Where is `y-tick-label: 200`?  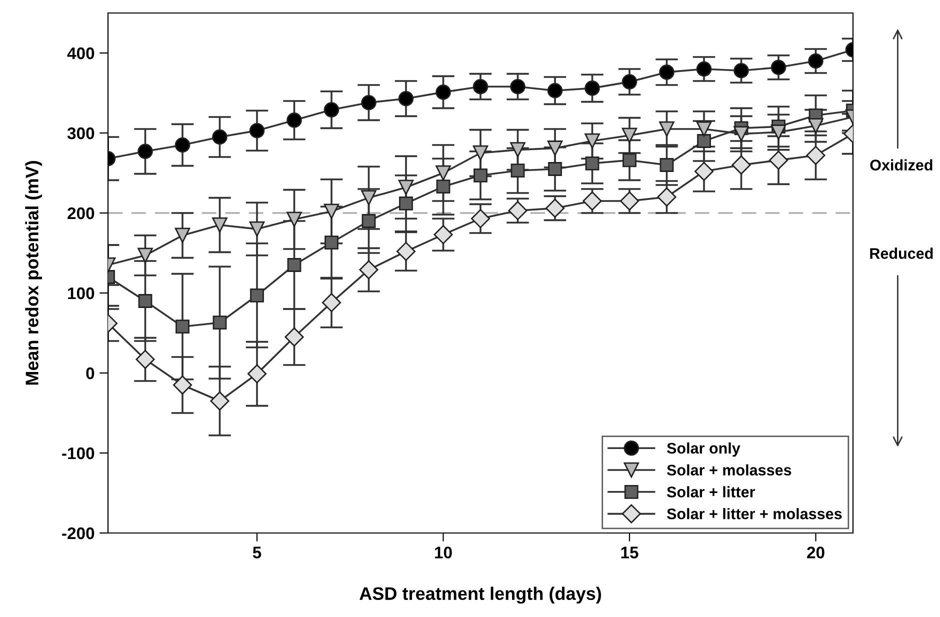 y-tick-label: 200 is located at coordinates (81, 213).